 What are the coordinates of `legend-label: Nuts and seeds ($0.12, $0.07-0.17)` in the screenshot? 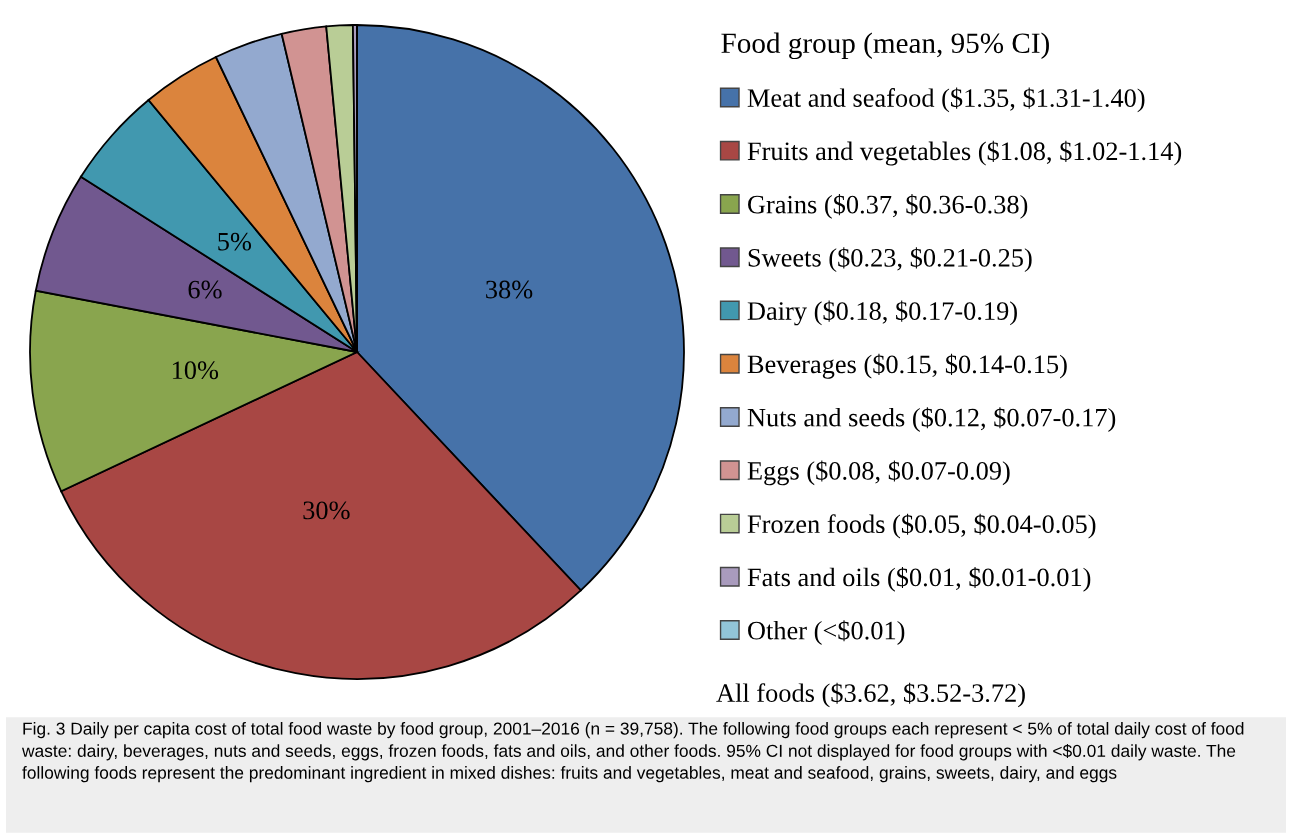 It's located at (931, 419).